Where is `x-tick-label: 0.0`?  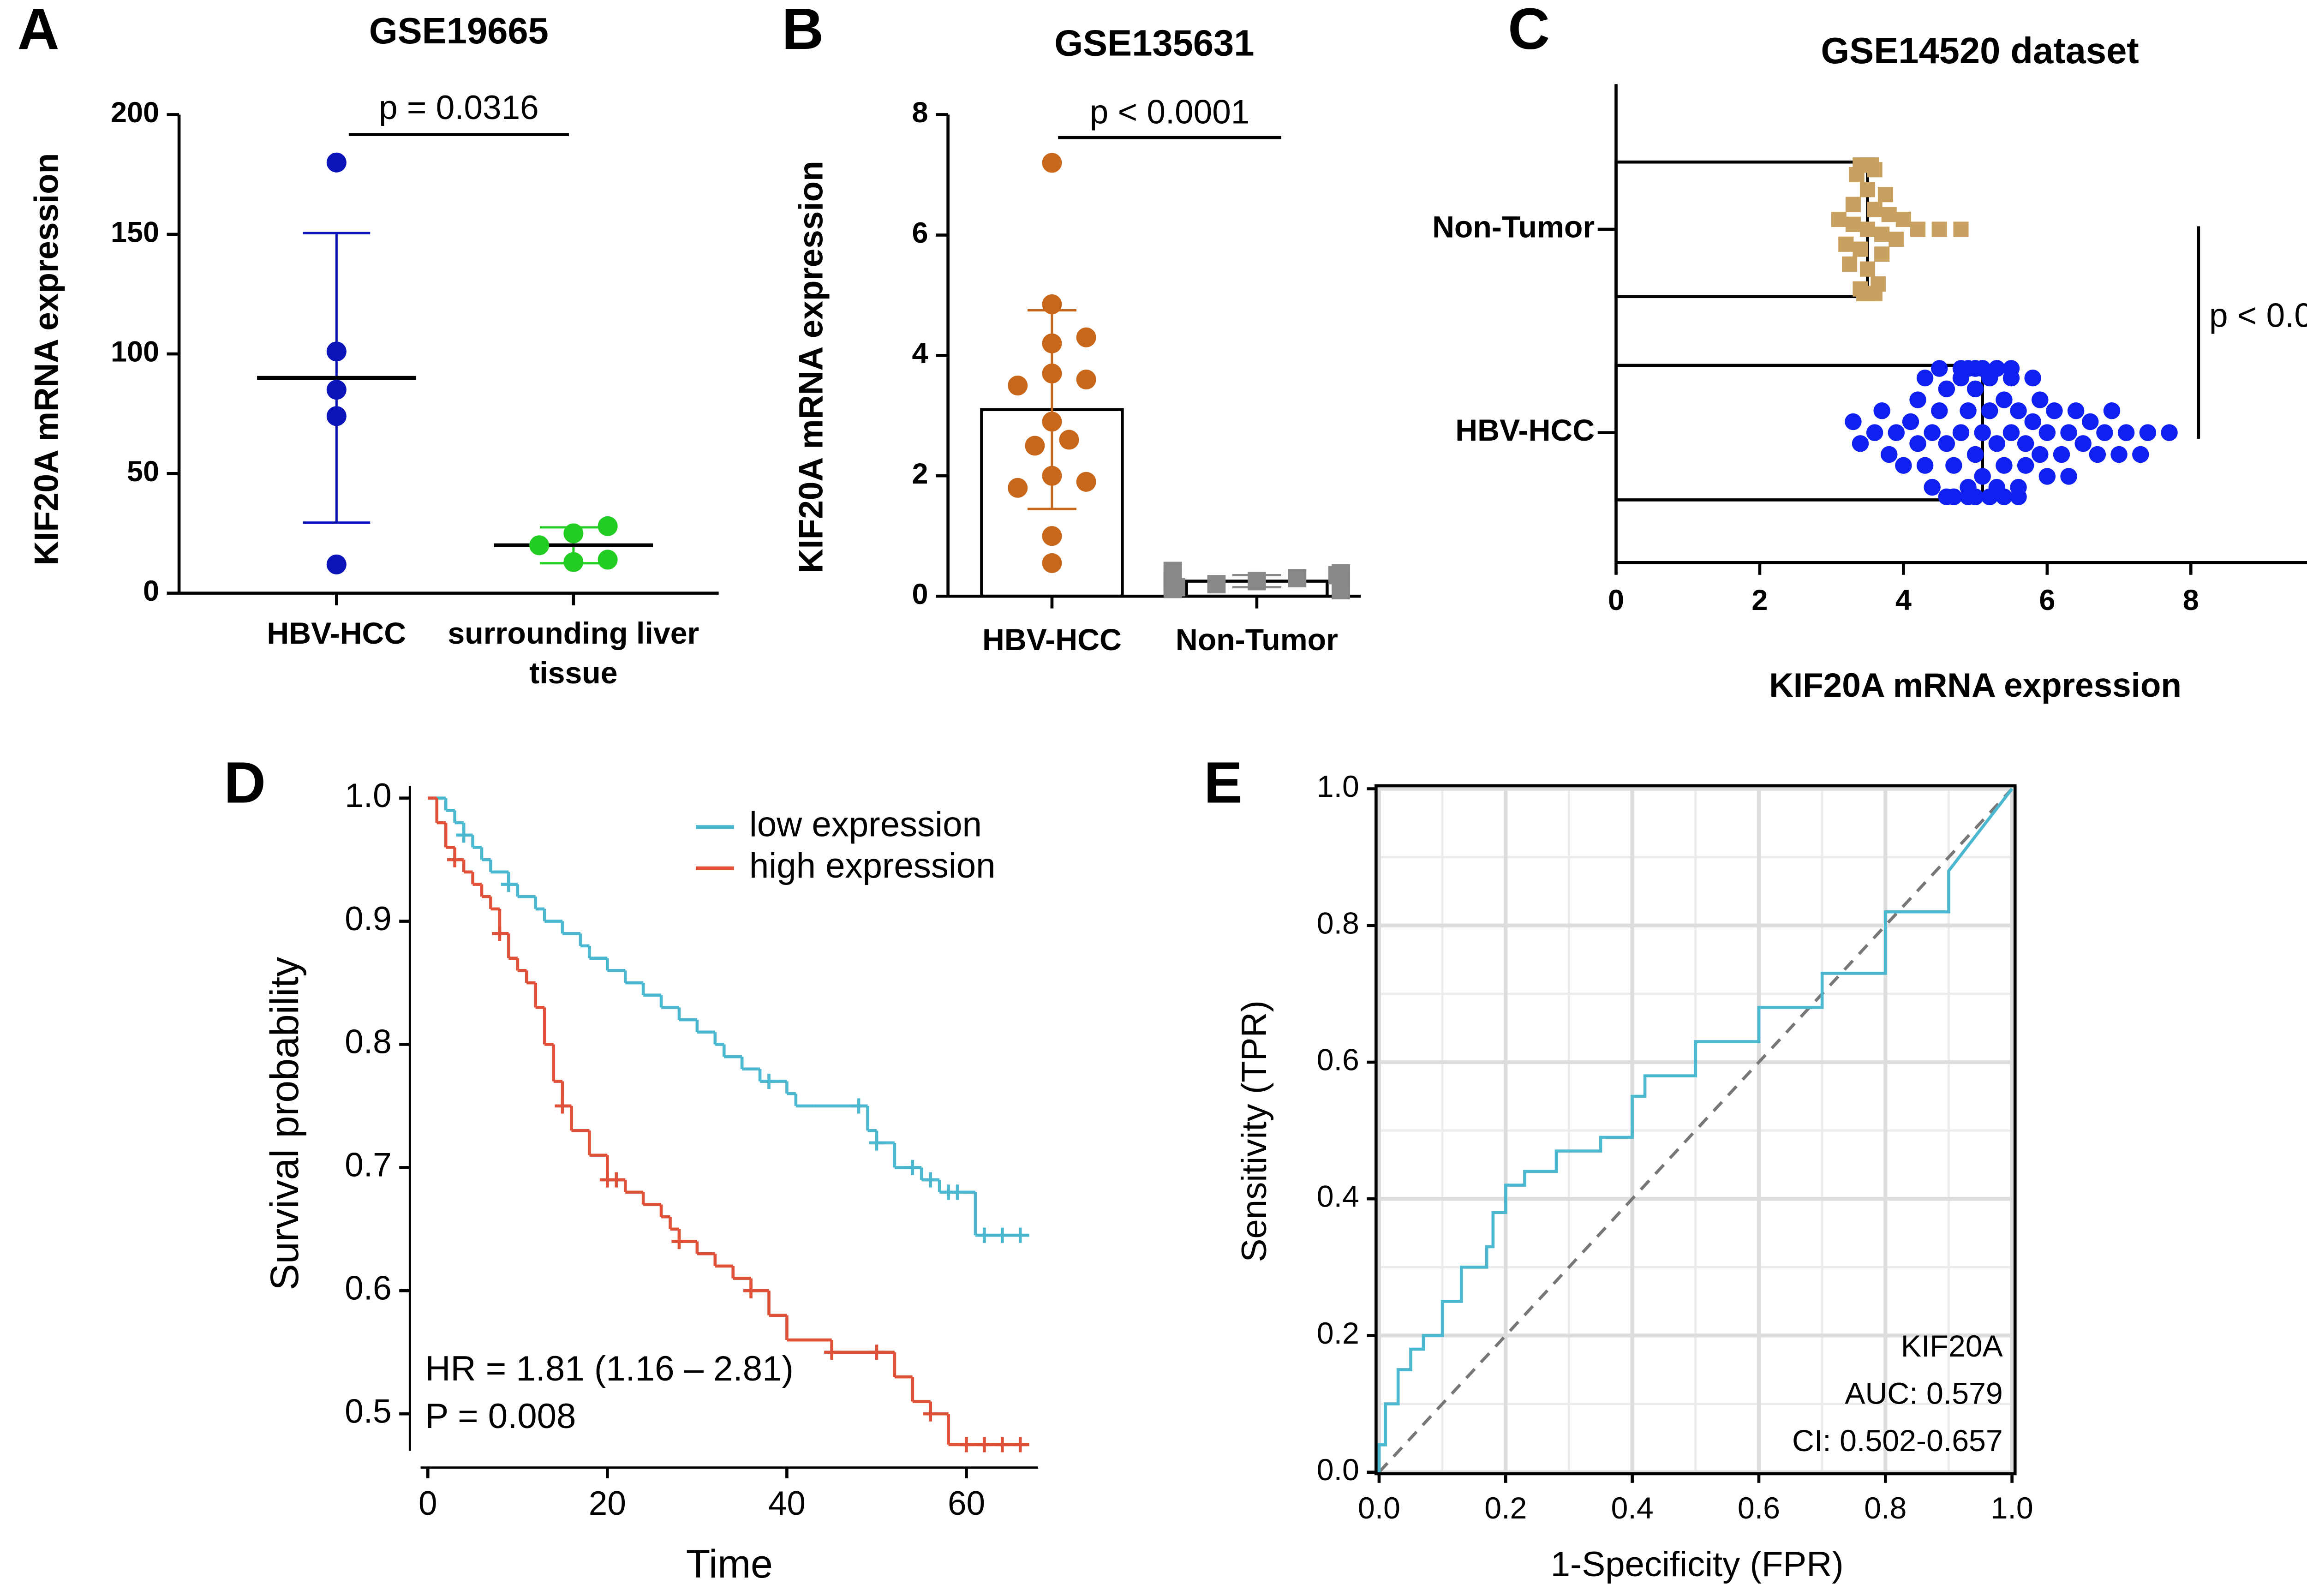
x-tick-label: 0.0 is located at coordinates (1379, 1508).